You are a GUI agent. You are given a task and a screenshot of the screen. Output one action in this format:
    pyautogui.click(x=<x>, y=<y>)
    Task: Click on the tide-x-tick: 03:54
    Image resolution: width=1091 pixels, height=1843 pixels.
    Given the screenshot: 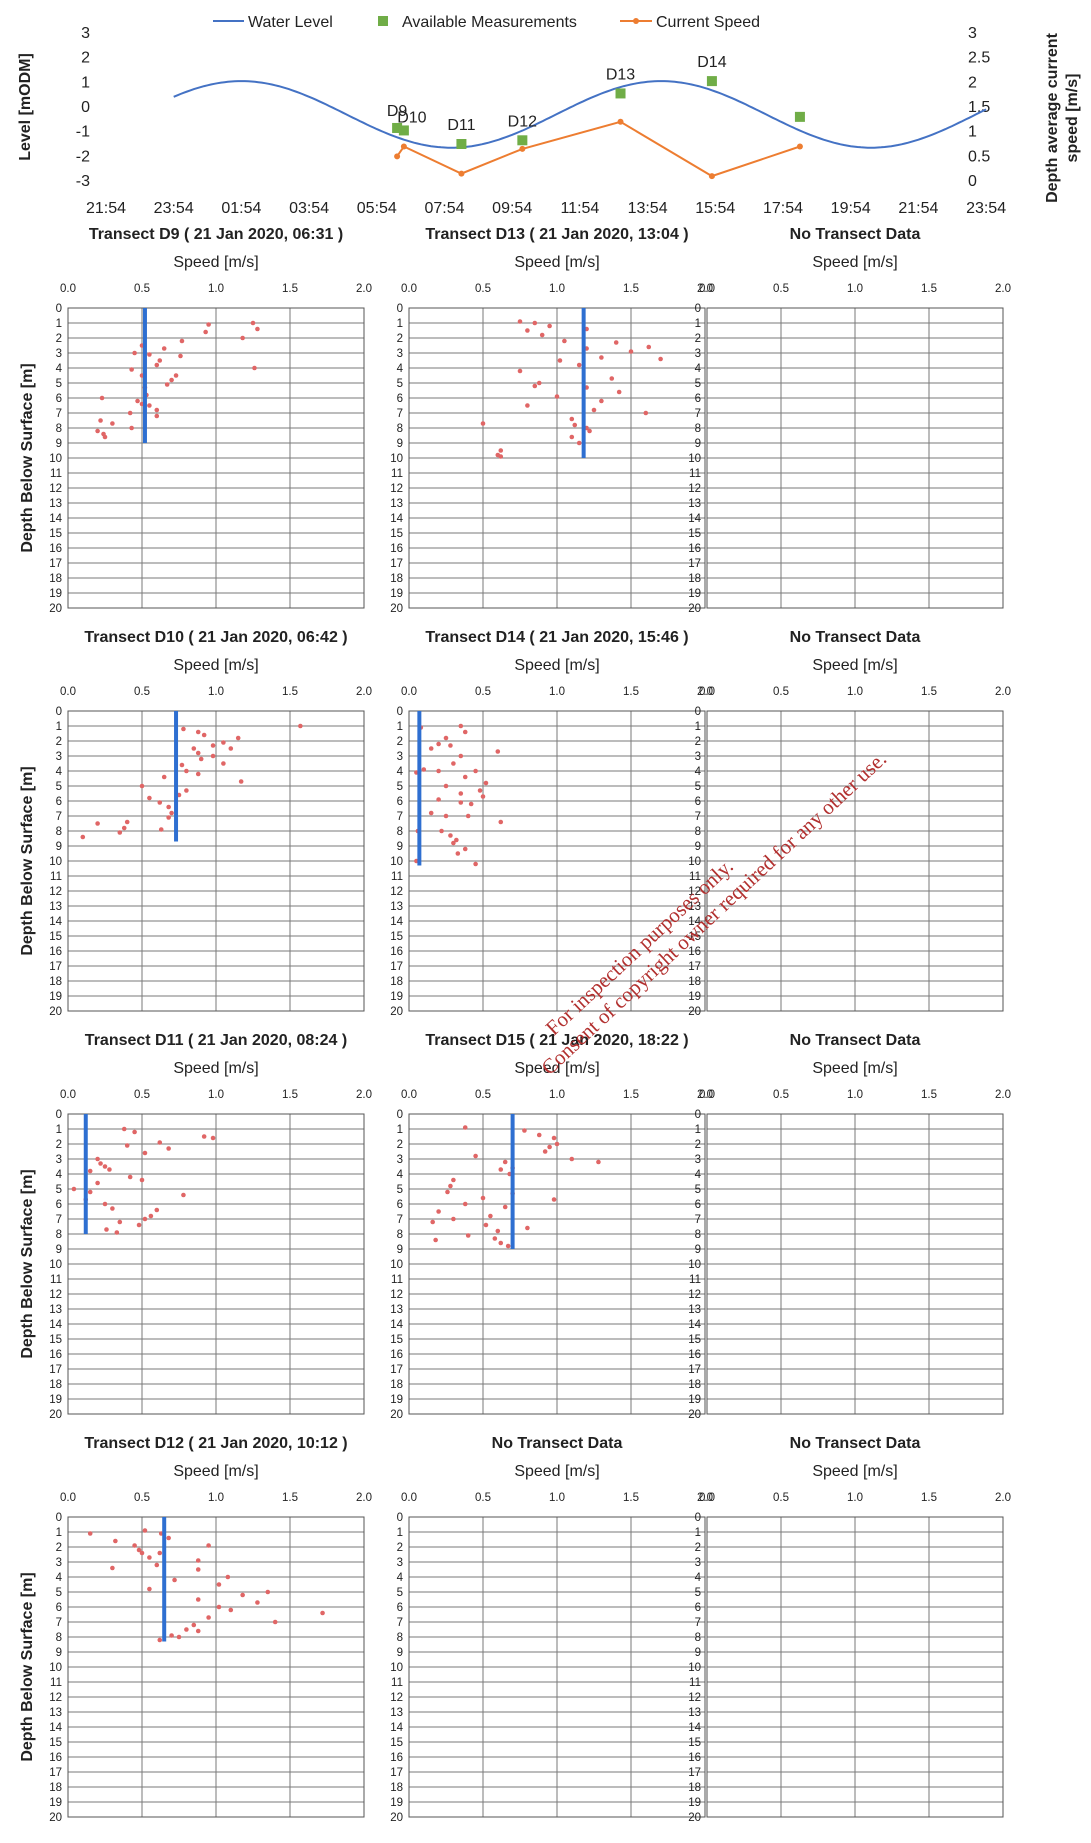 What is the action you would take?
    pyautogui.click(x=309, y=208)
    